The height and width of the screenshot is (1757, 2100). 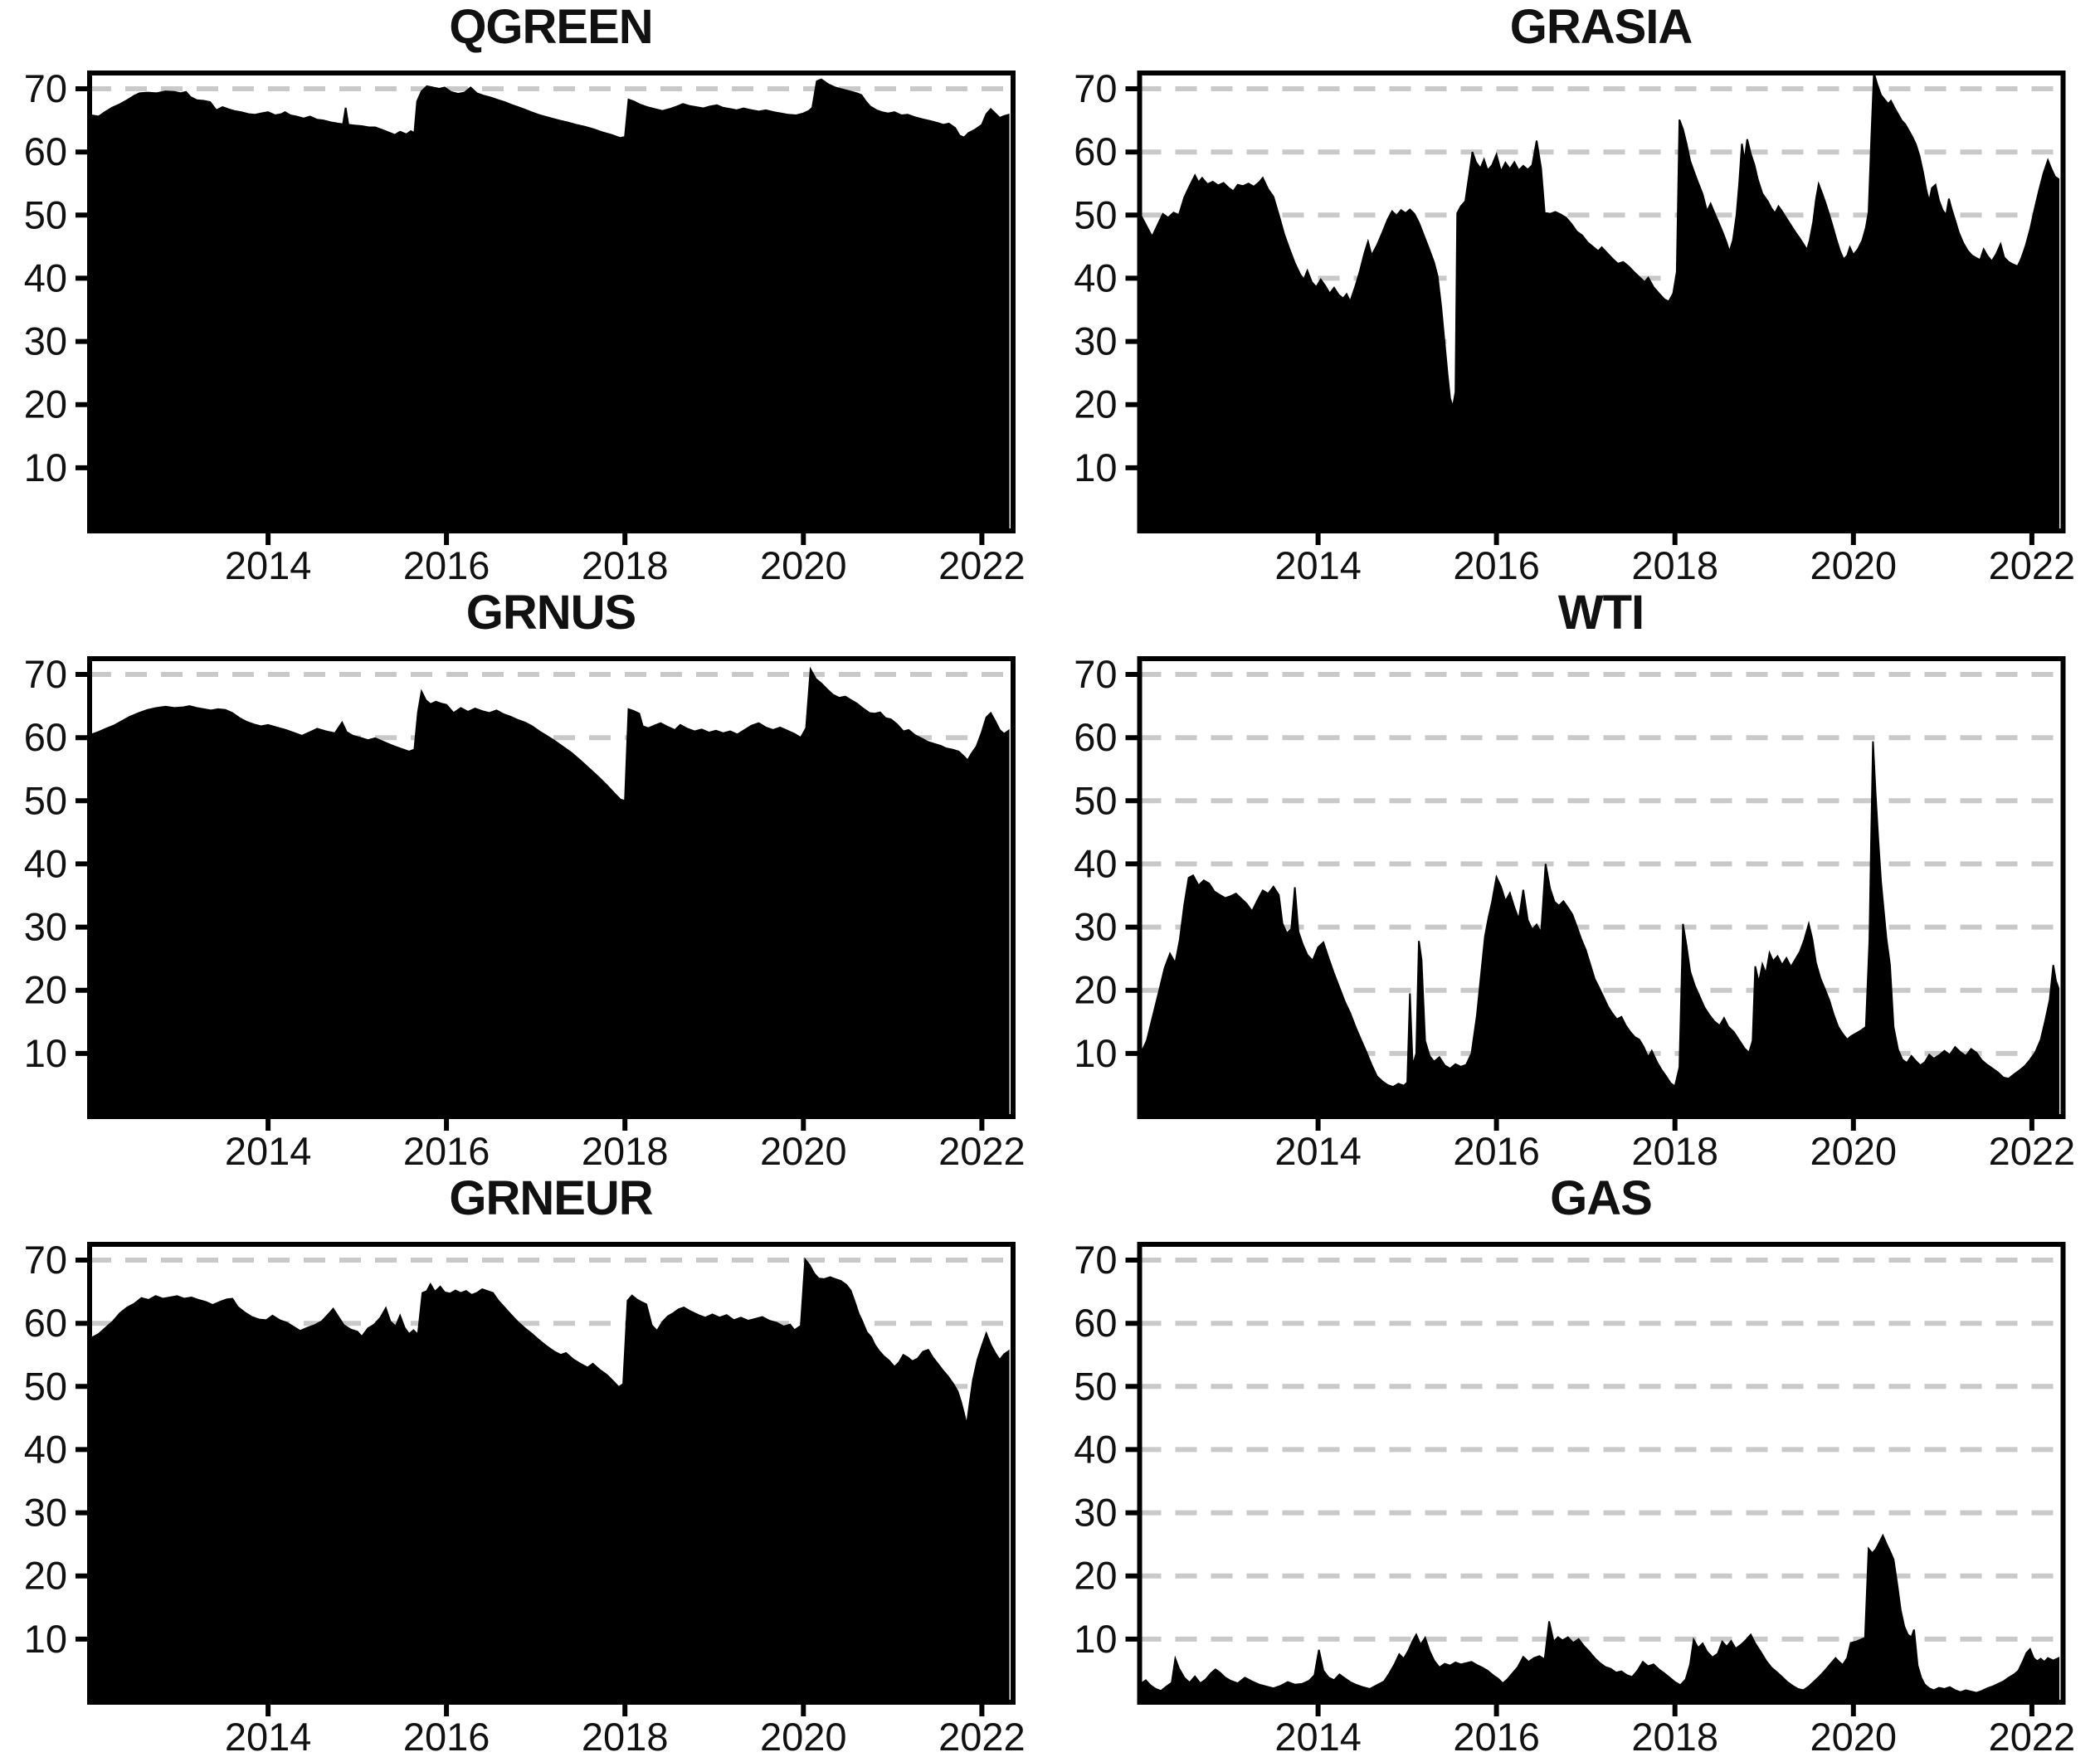 What do you see at coordinates (1601, 1198) in the screenshot?
I see `chart-title: GAS` at bounding box center [1601, 1198].